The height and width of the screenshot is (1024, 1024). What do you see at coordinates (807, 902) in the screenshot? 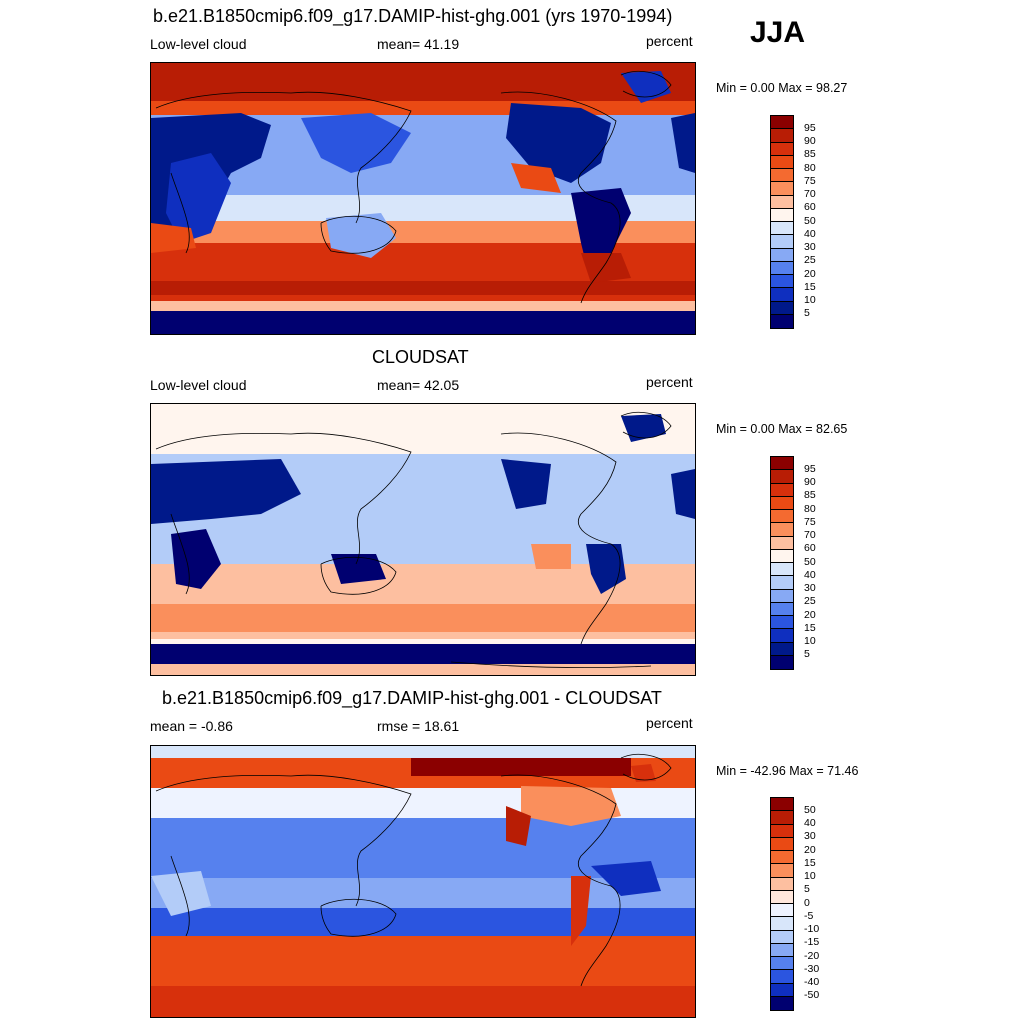
I see `colorbar-tick-label: 0` at bounding box center [807, 902].